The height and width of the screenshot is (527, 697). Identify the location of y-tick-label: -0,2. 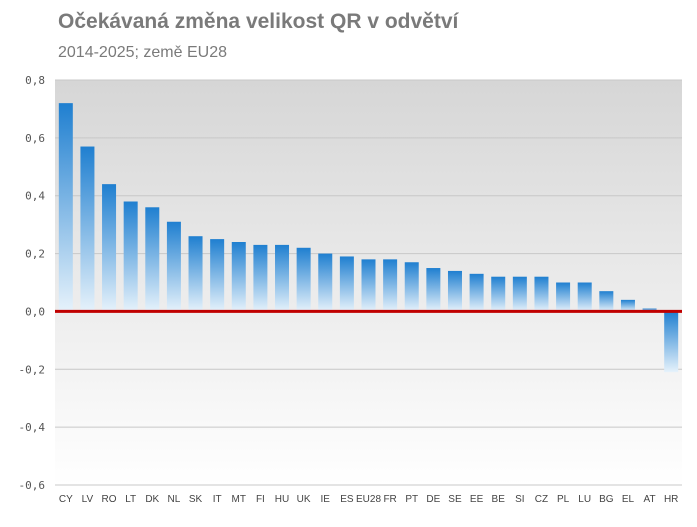
(32, 369).